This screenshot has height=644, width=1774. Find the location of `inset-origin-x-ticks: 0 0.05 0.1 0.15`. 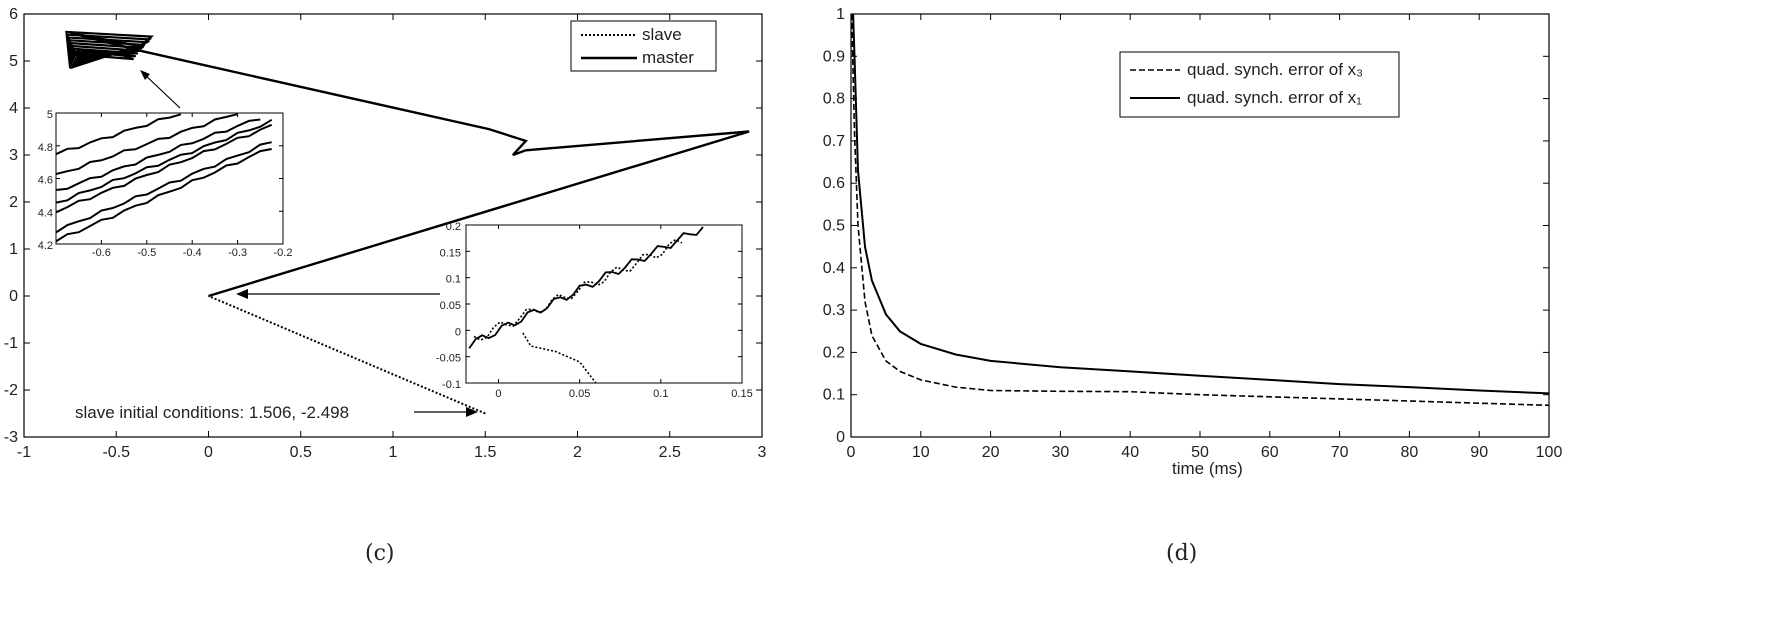

inset-origin-x-ticks: 0 0.05 0.1 0.15 is located at coordinates (624, 312).